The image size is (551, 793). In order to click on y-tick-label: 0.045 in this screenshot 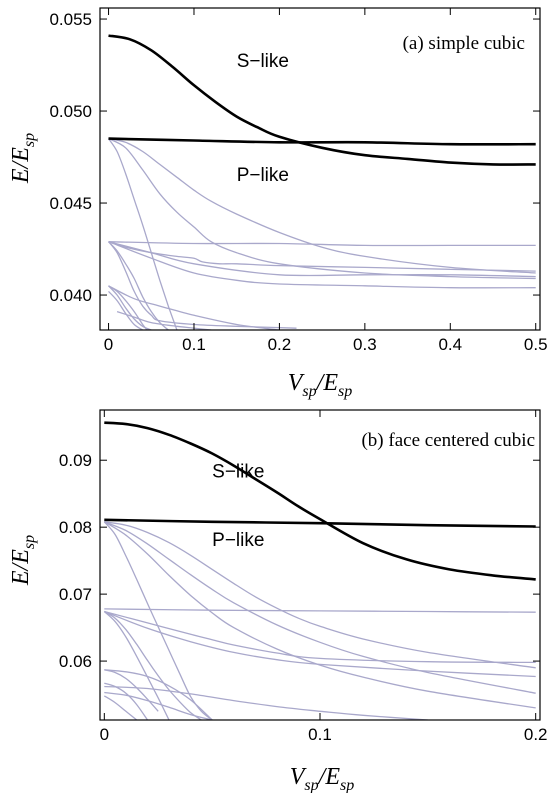, I will do `click(70, 203)`.